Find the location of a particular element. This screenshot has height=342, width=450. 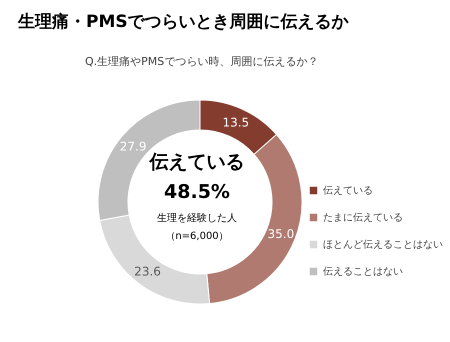

data-label: 13.5 is located at coordinates (236, 123).